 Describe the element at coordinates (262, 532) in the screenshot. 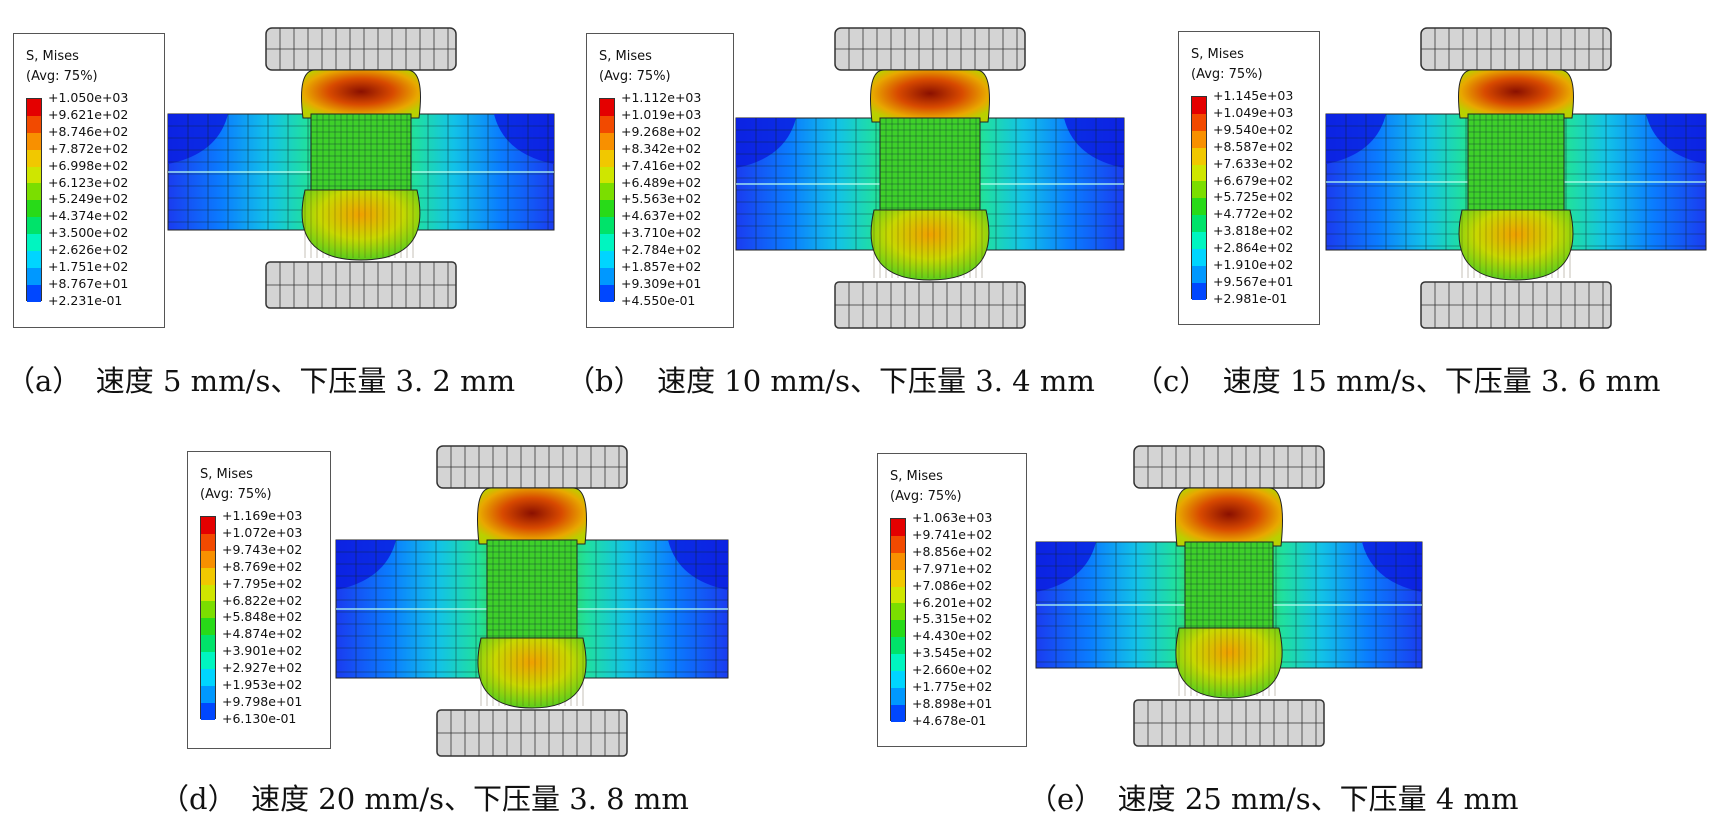

I see `legend-value: +1.072e+03` at that location.